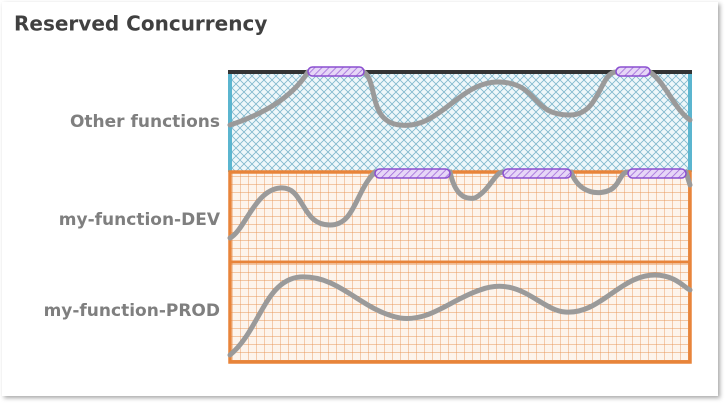 Image resolution: width=726 pixels, height=406 pixels. I want to click on title: Reserved Concurrency, so click(140, 24).